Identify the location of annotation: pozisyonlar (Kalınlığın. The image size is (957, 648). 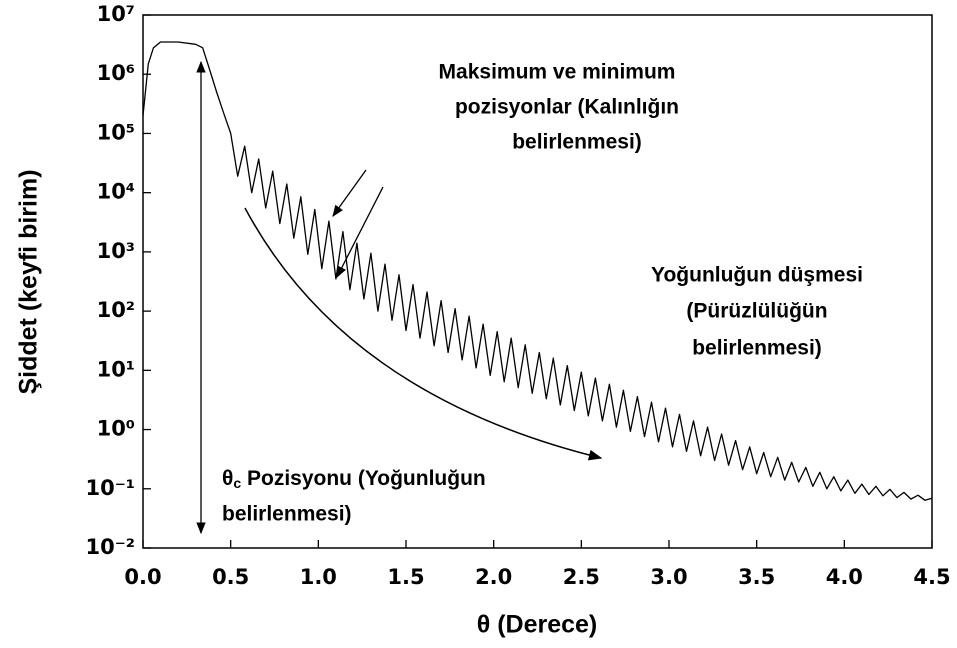
(567, 107).